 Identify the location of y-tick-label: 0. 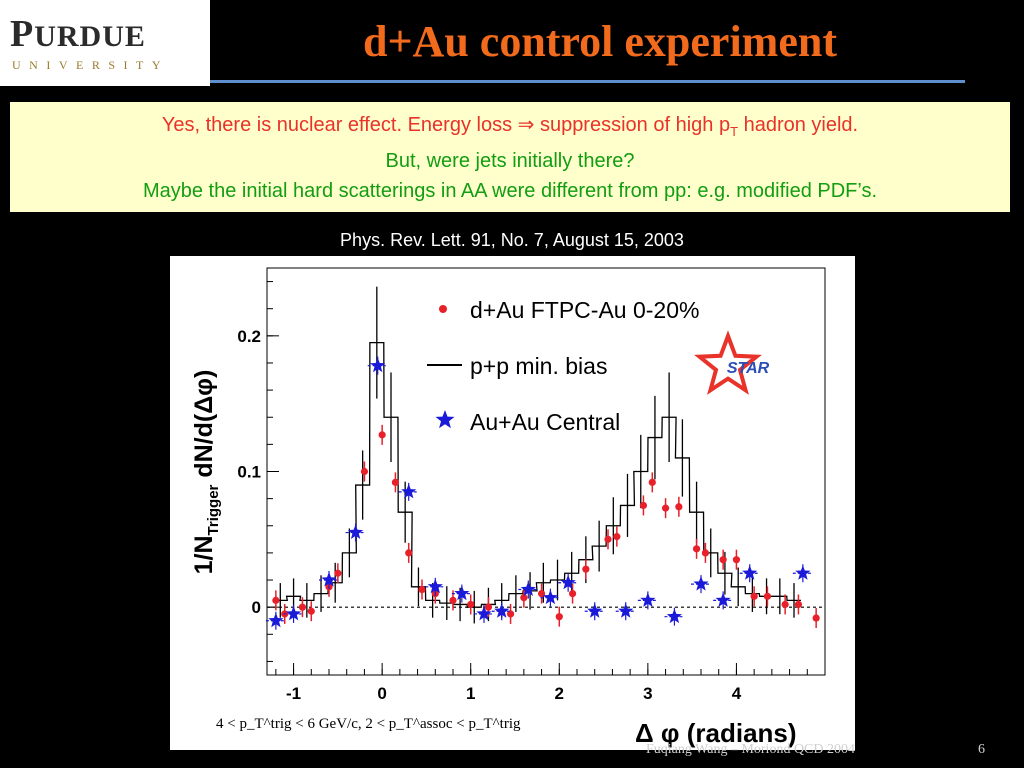
(256, 607).